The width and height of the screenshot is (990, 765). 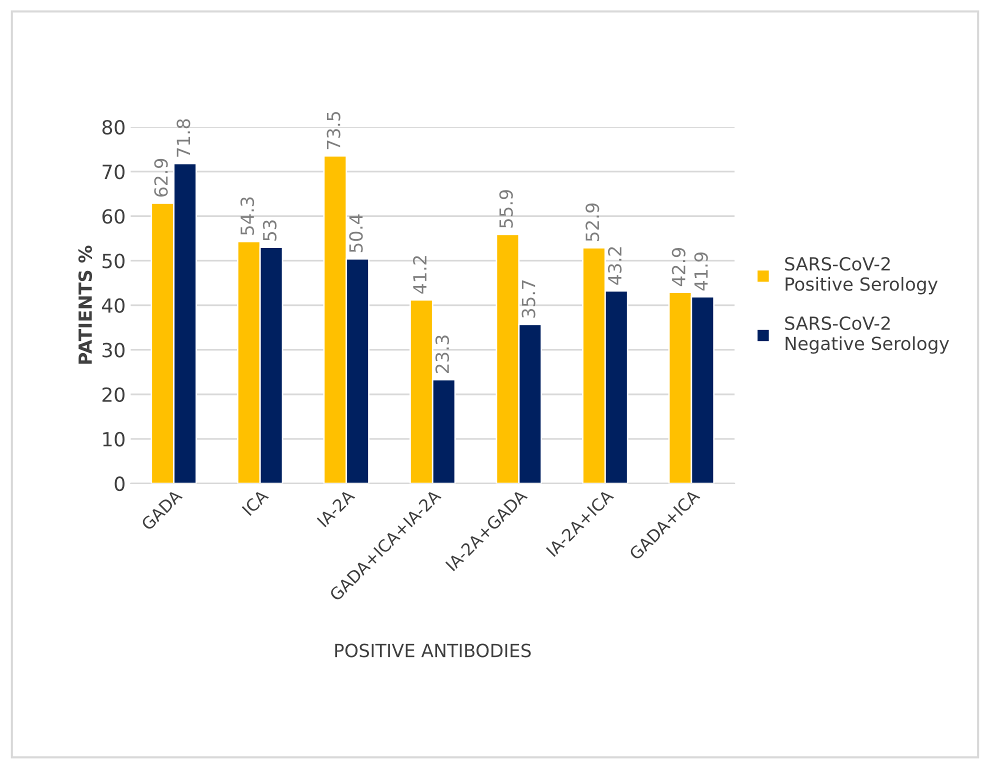 I want to click on y-tick-label: 30, so click(x=113, y=350).